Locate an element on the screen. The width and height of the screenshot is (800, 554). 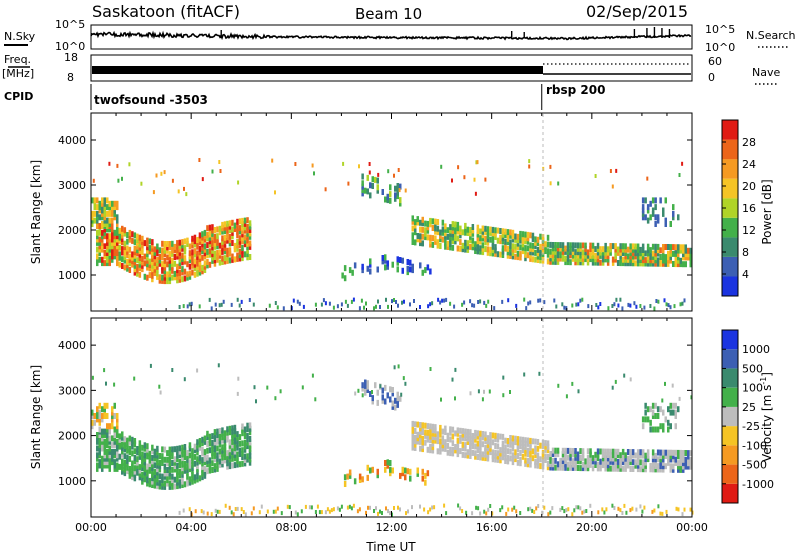
x-label-0: 00:00 is located at coordinates (91, 527).